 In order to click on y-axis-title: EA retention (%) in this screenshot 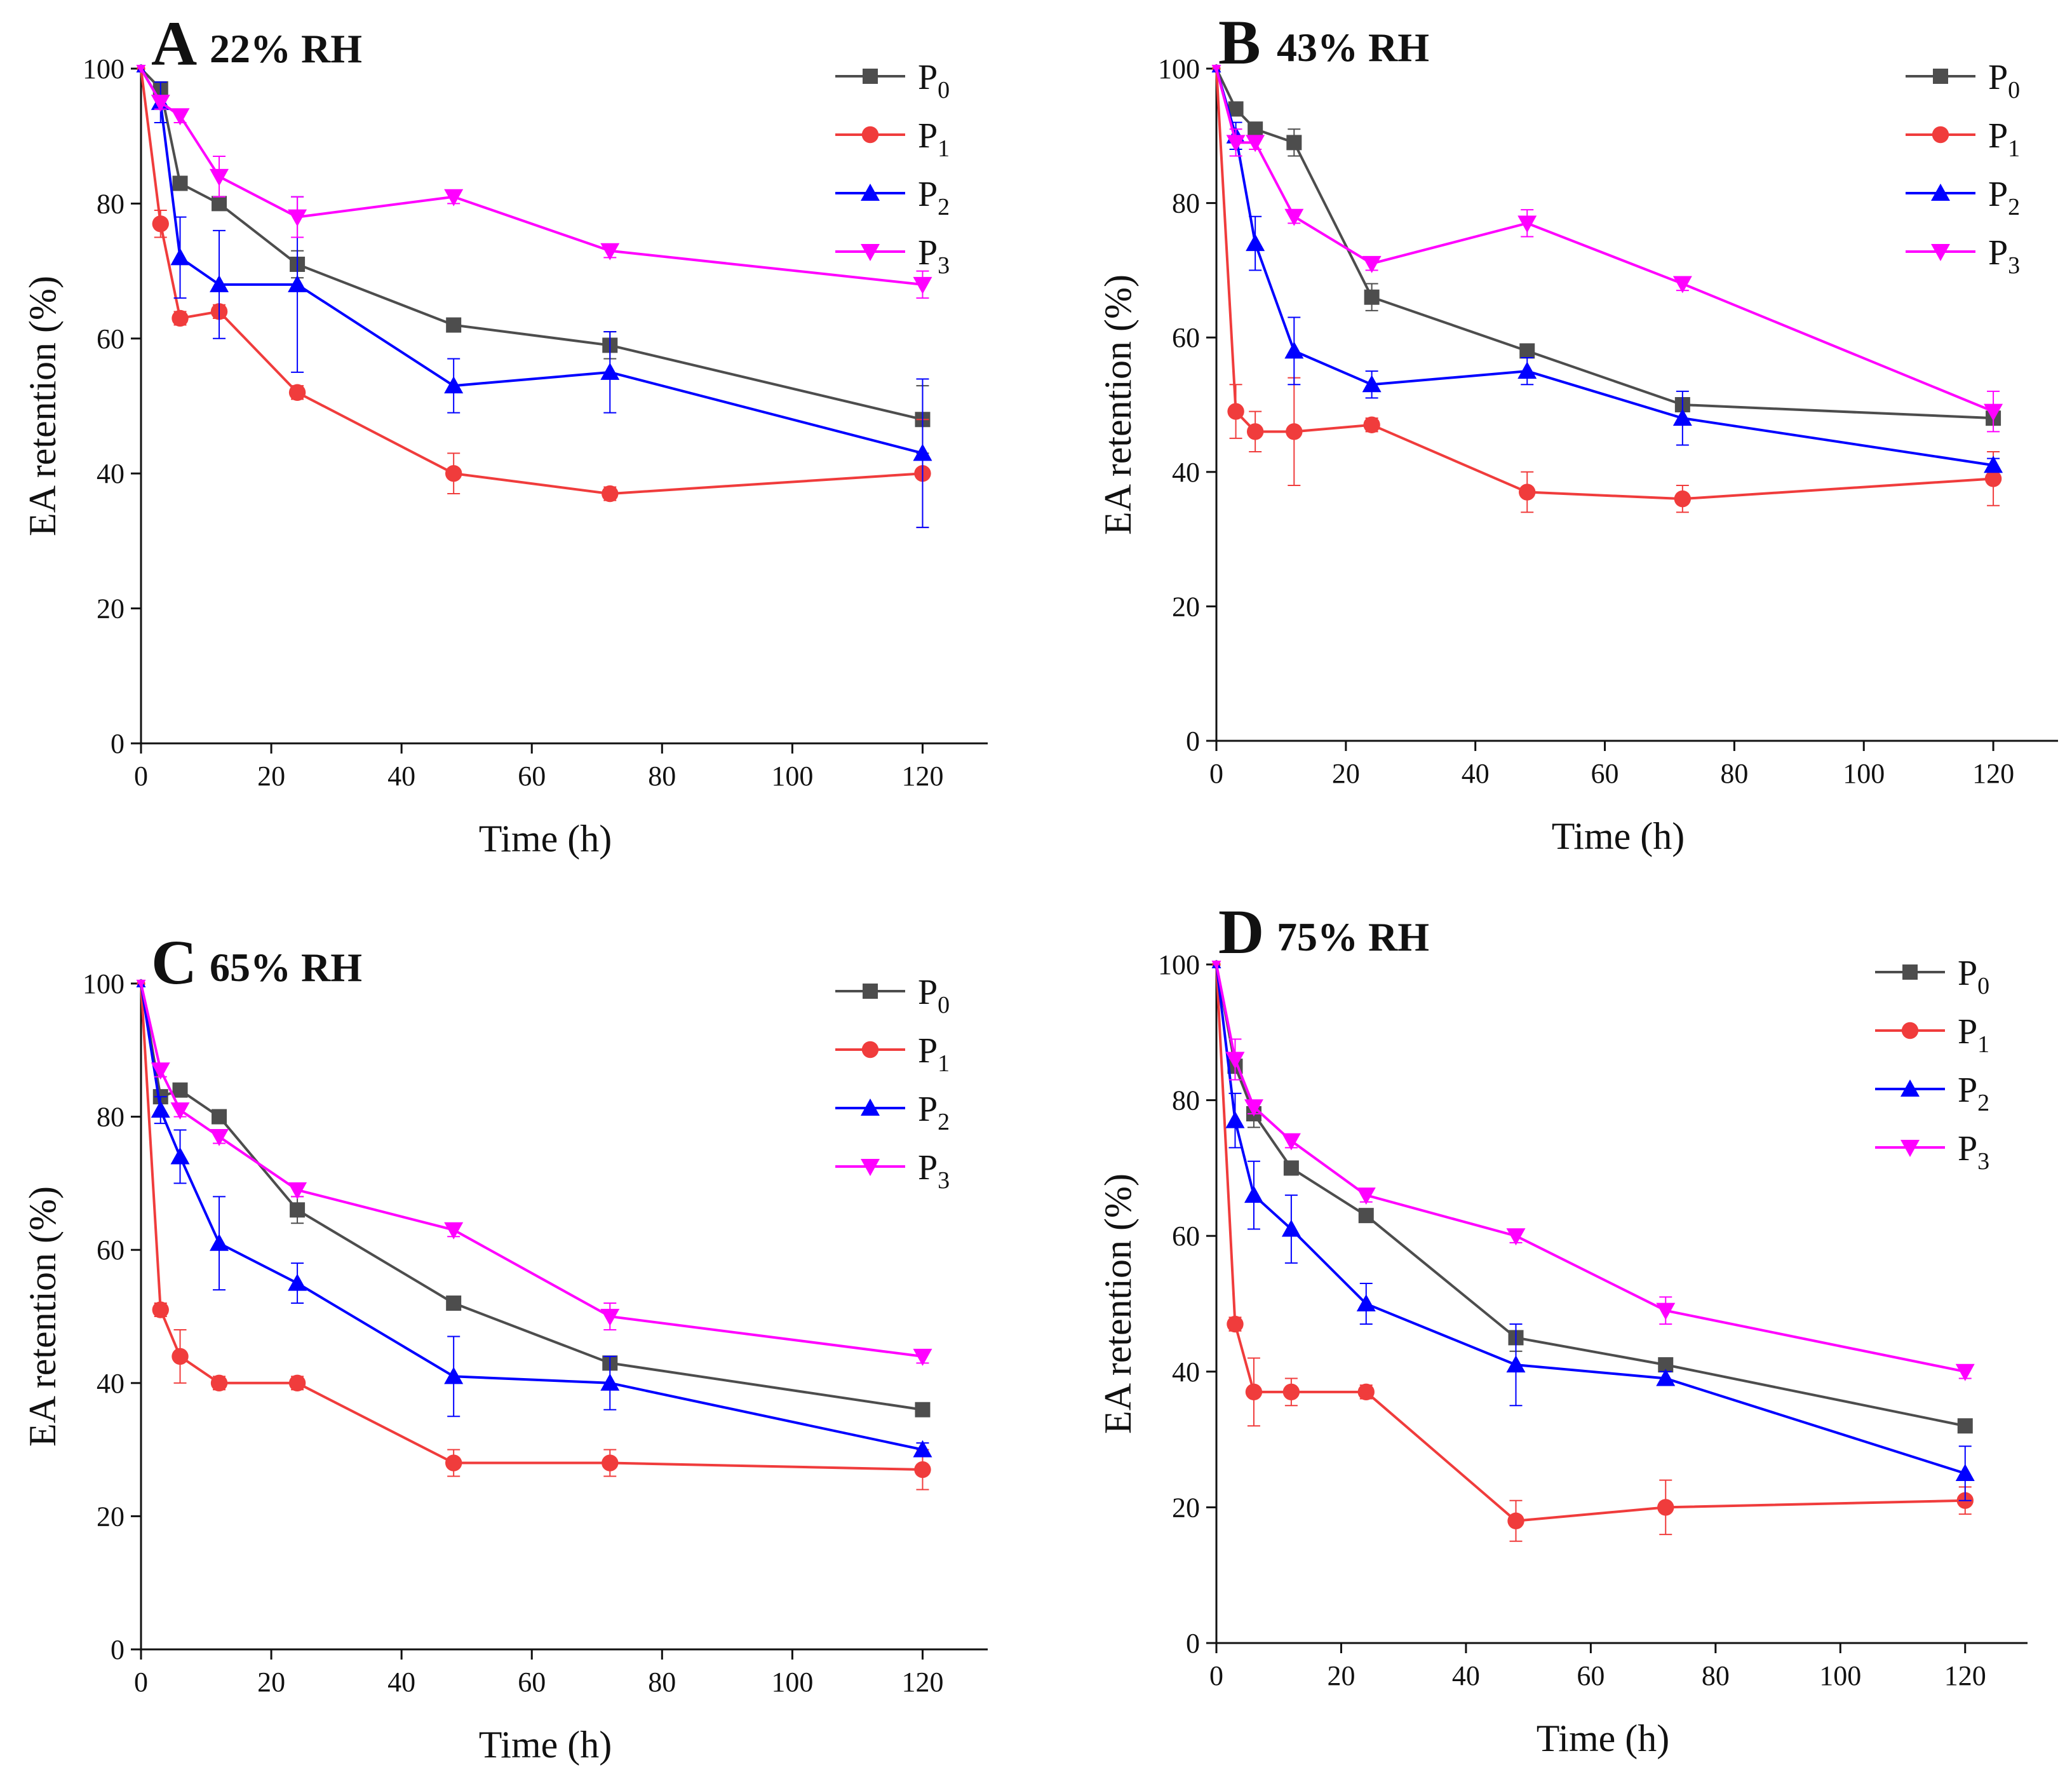, I will do `click(1118, 404)`.